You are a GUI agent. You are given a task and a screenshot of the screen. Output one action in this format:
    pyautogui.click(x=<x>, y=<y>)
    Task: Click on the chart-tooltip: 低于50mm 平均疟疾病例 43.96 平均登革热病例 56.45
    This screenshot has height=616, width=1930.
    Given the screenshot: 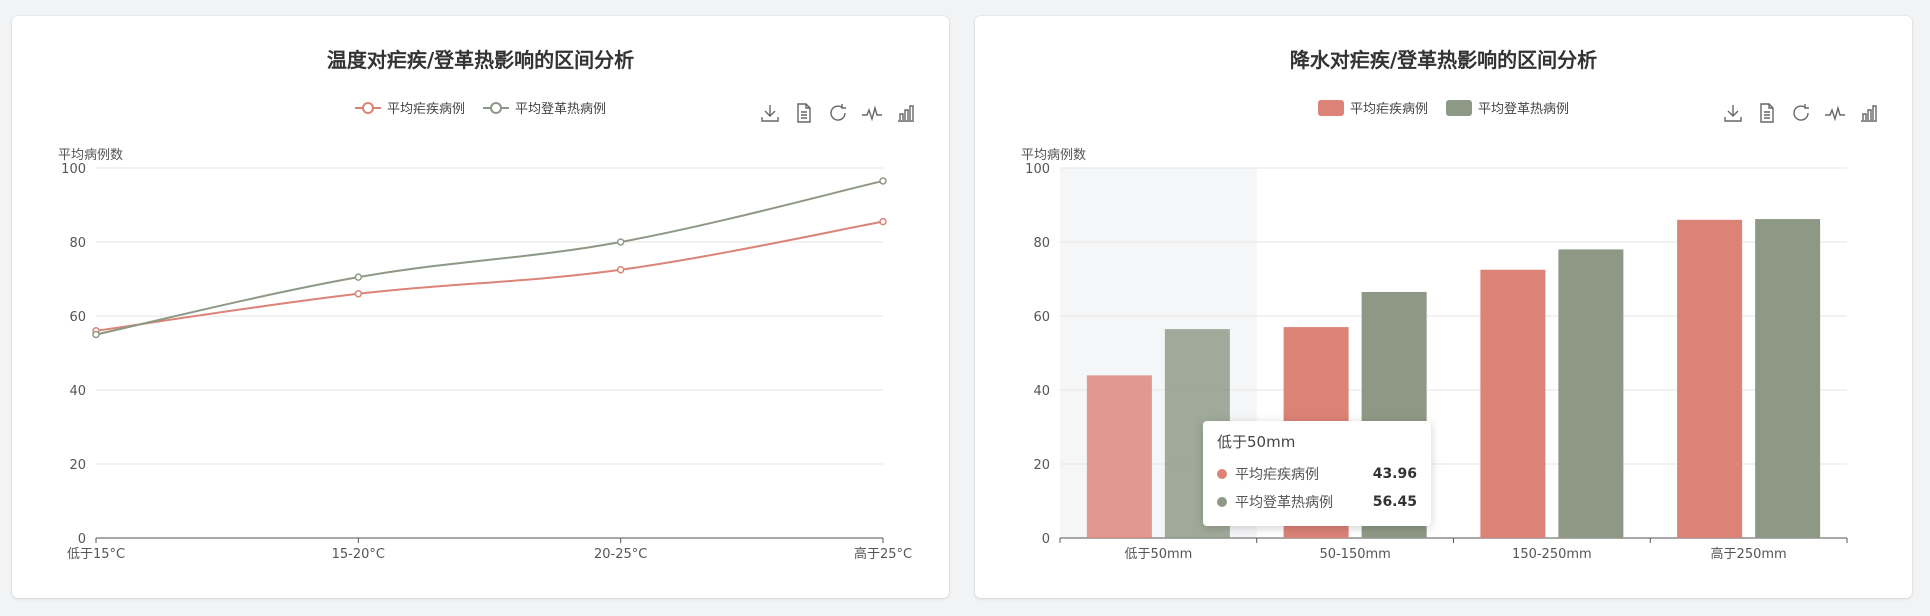 What is the action you would take?
    pyautogui.click(x=1317, y=473)
    